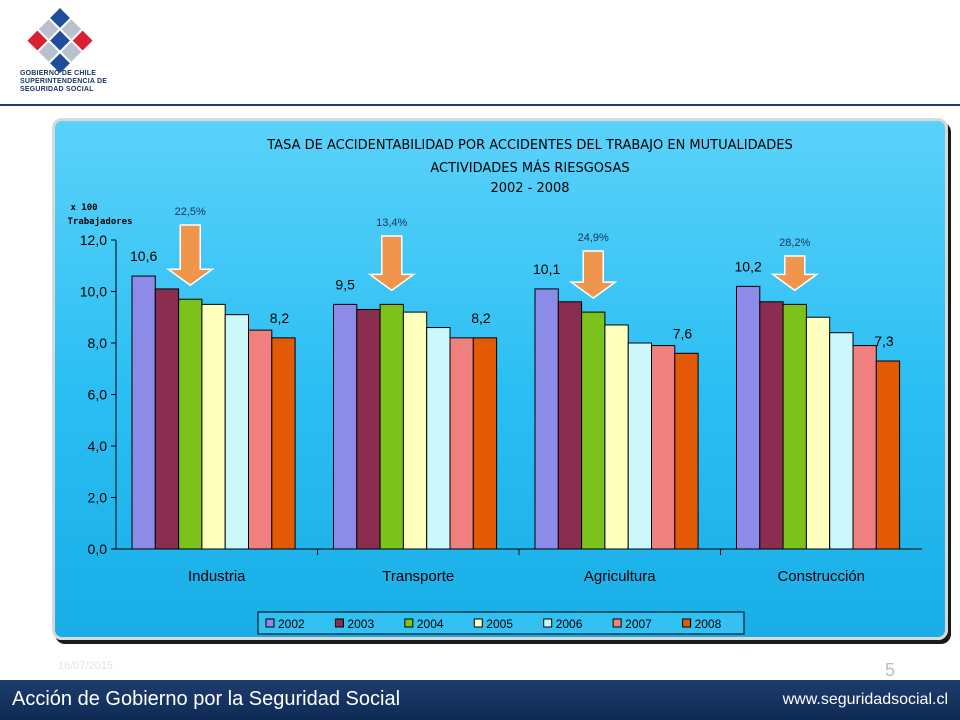 The height and width of the screenshot is (720, 960). Describe the element at coordinates (620, 576) in the screenshot. I see `category-label: Agricultura` at that location.